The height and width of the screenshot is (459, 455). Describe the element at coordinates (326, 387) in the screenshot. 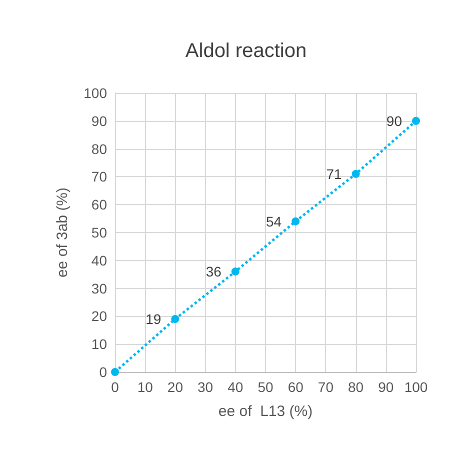

I see `x-tick-label: 70` at that location.